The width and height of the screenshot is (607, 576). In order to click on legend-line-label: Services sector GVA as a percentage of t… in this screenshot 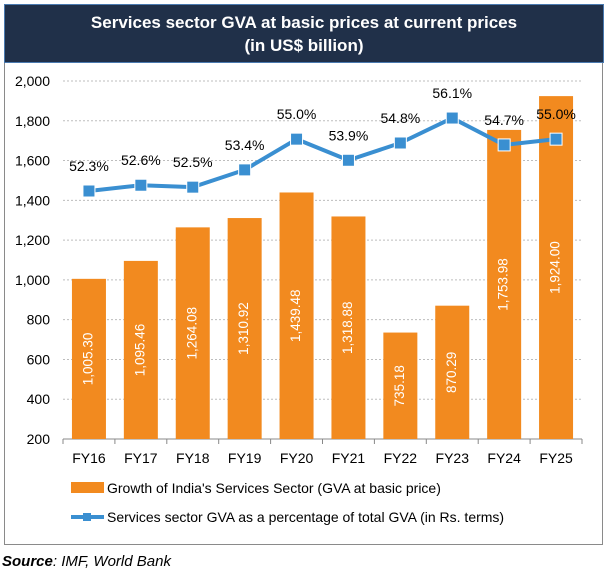, I will do `click(305, 517)`.